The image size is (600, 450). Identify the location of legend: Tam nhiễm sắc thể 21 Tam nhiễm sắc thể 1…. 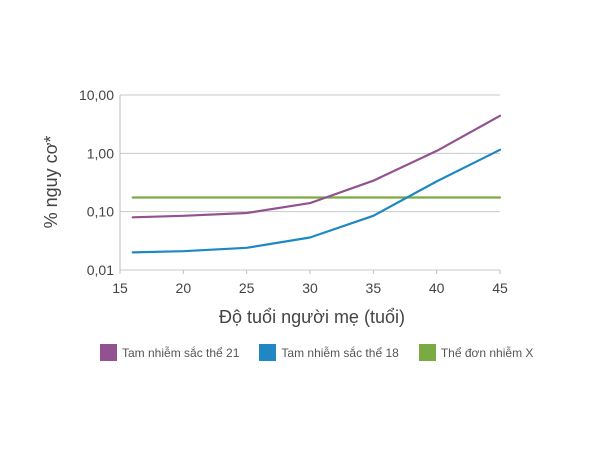
(326, 352).